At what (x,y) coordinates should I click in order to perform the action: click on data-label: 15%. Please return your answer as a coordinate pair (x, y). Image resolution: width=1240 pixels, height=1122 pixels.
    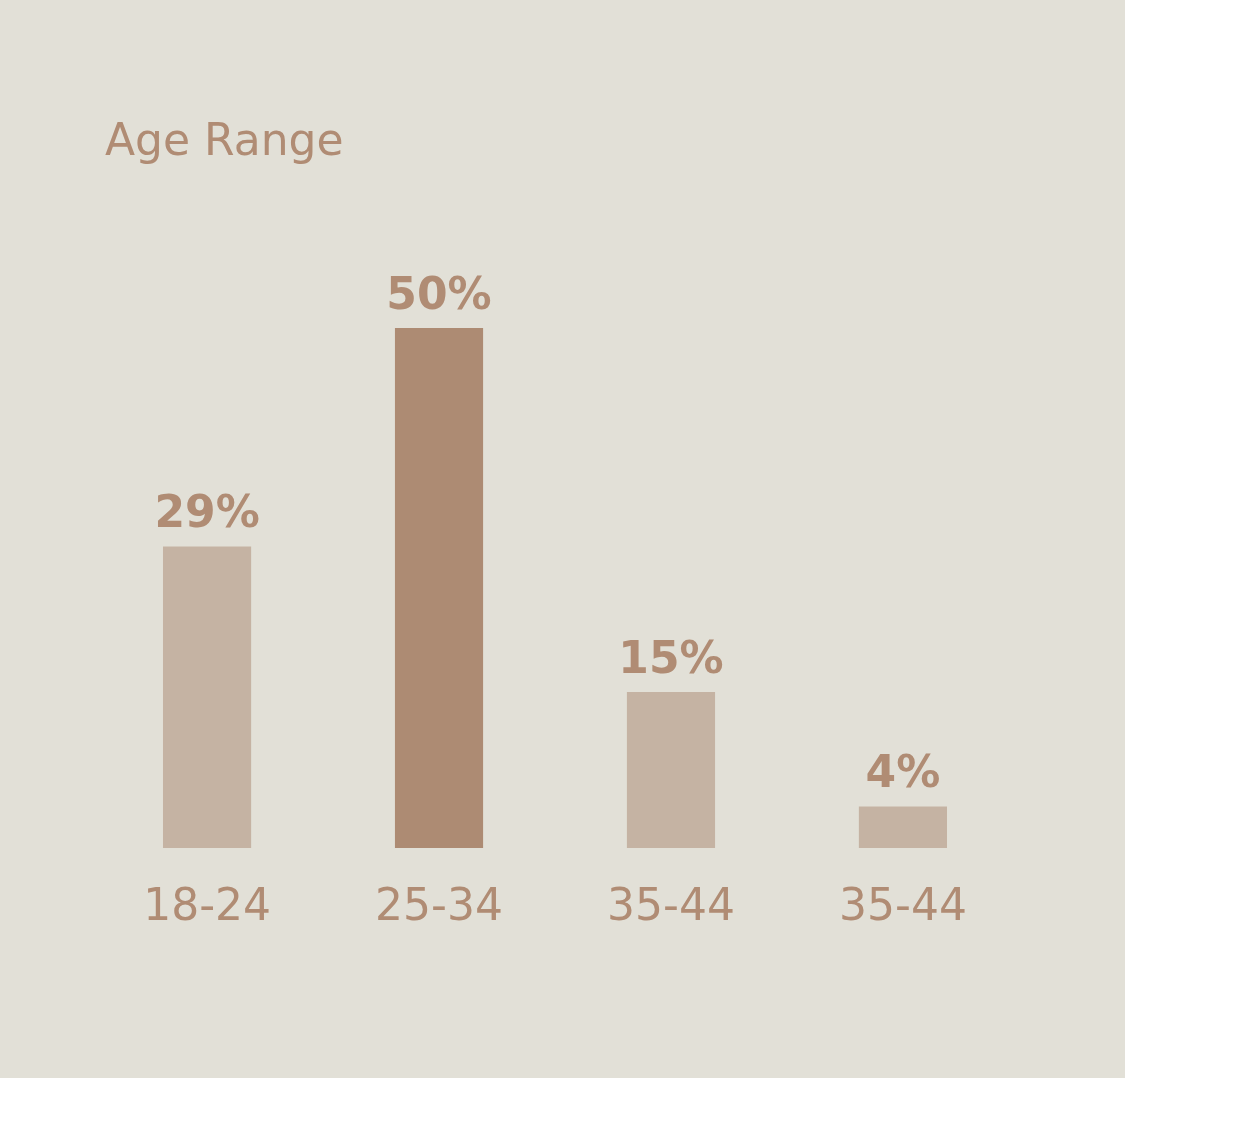
    Looking at the image, I should click on (671, 657).